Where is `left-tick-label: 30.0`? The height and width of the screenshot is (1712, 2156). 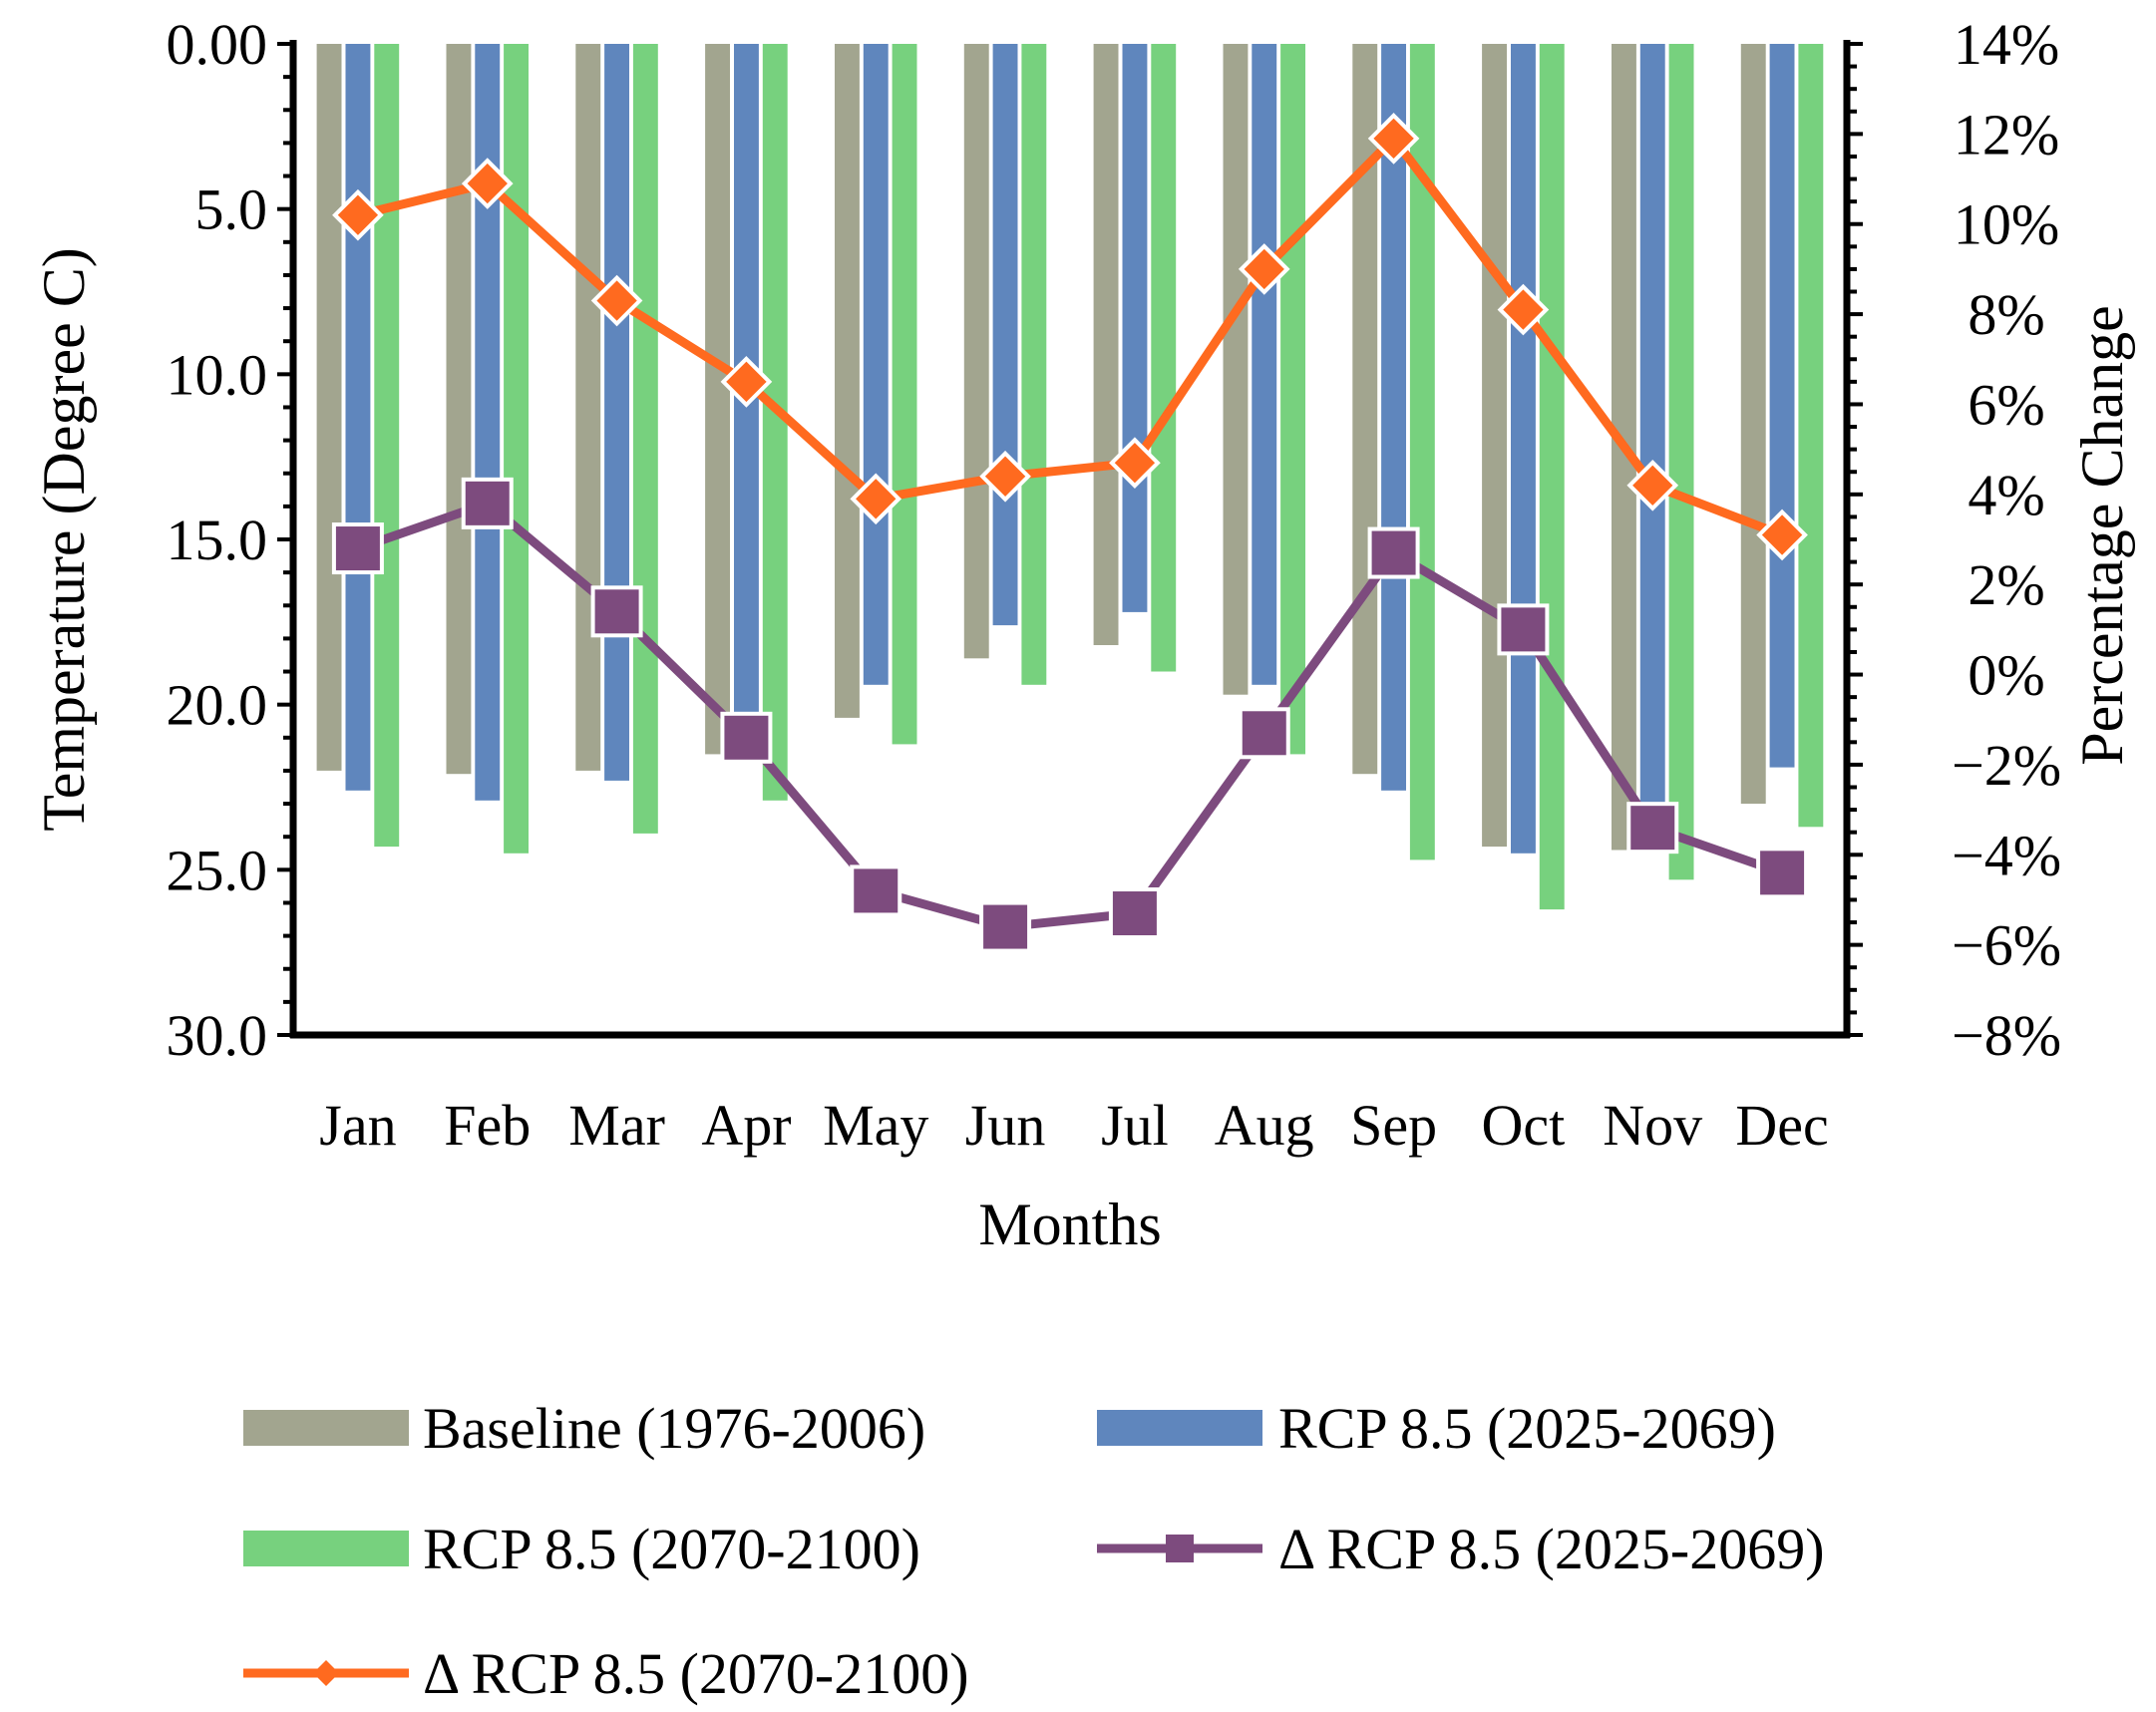 left-tick-label: 30.0 is located at coordinates (217, 1035).